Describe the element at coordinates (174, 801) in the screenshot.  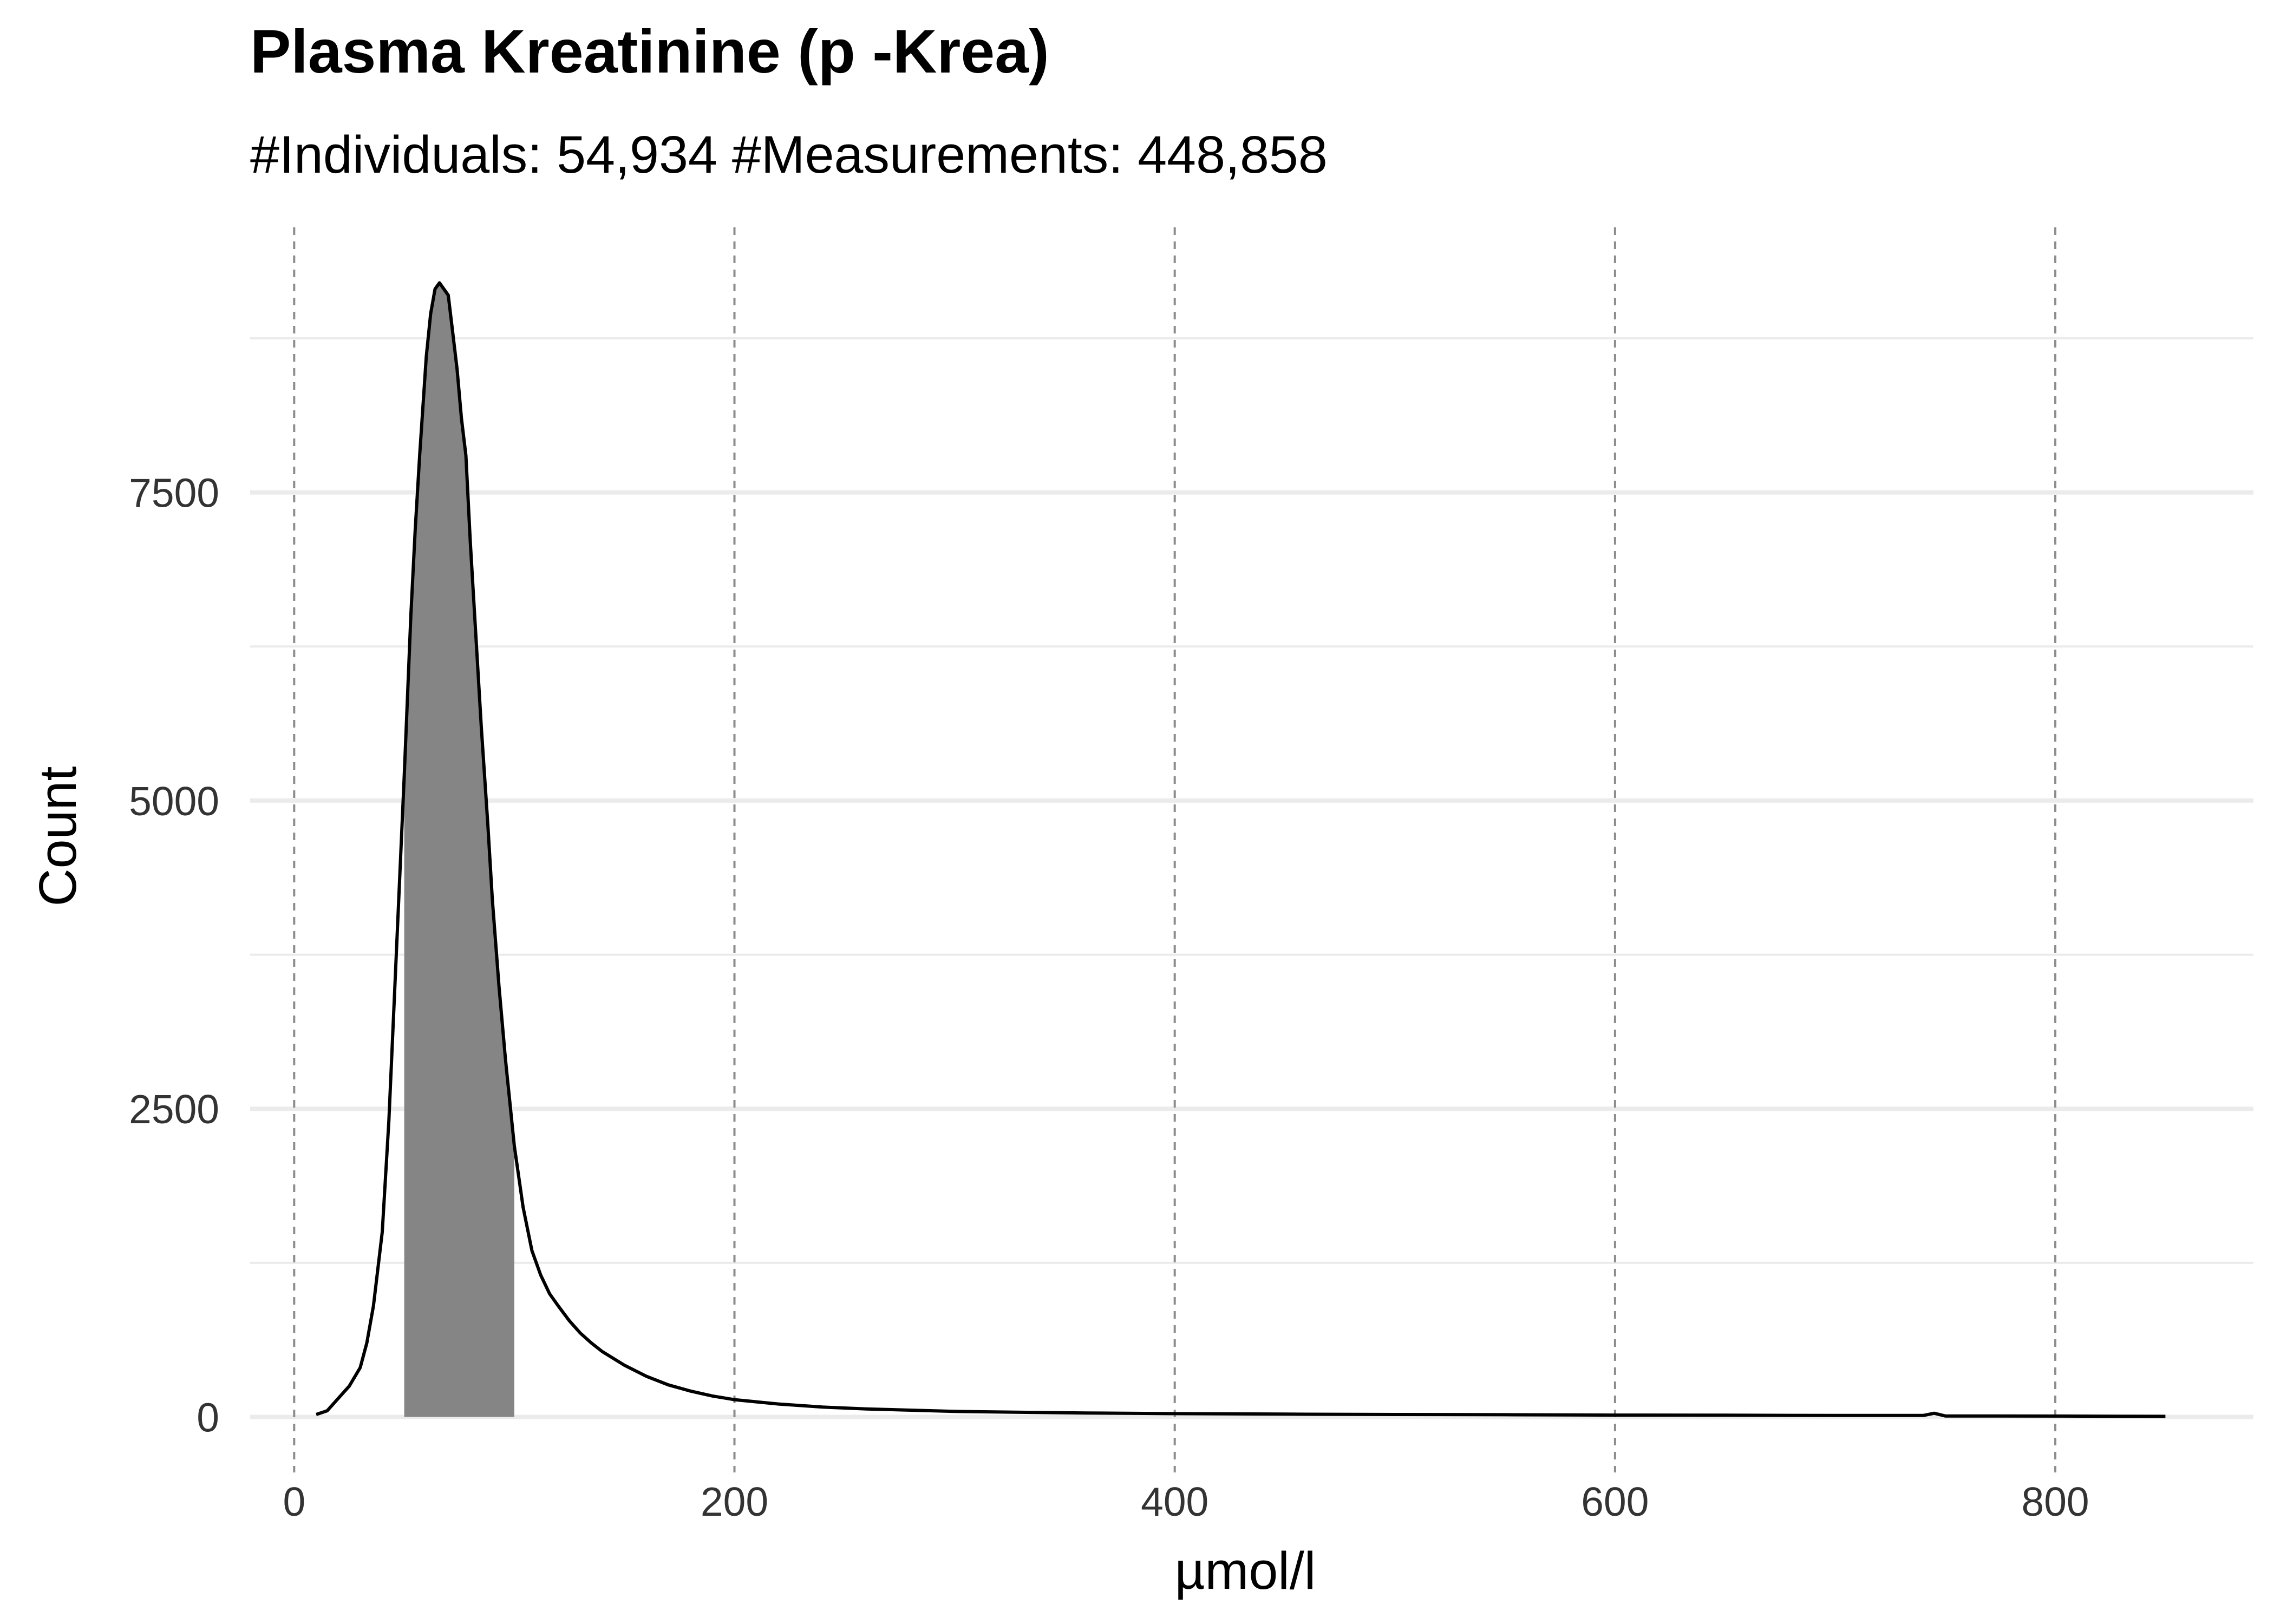
I see `y-tick-label: 5000` at that location.